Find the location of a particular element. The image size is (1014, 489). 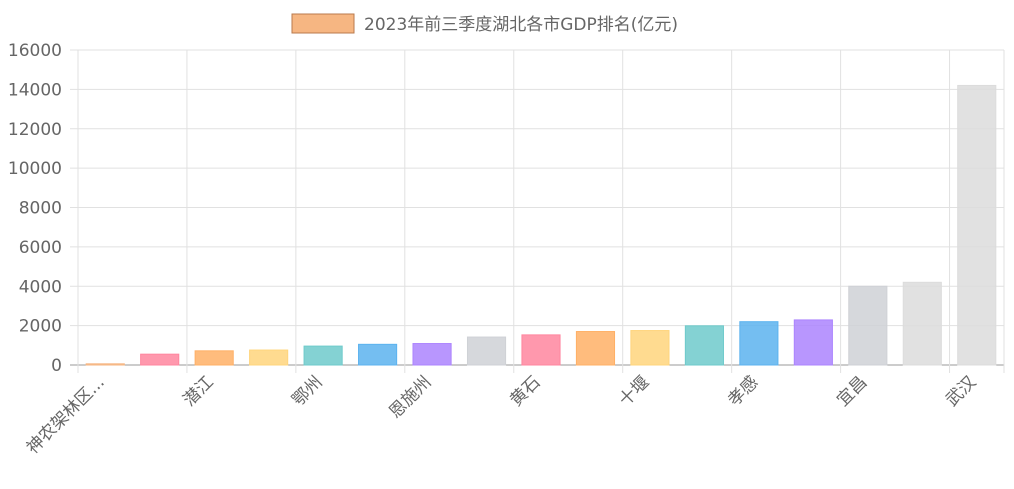

legend: 2023年前三季度湖北各市GDP排名(亿元) is located at coordinates (484, 24).